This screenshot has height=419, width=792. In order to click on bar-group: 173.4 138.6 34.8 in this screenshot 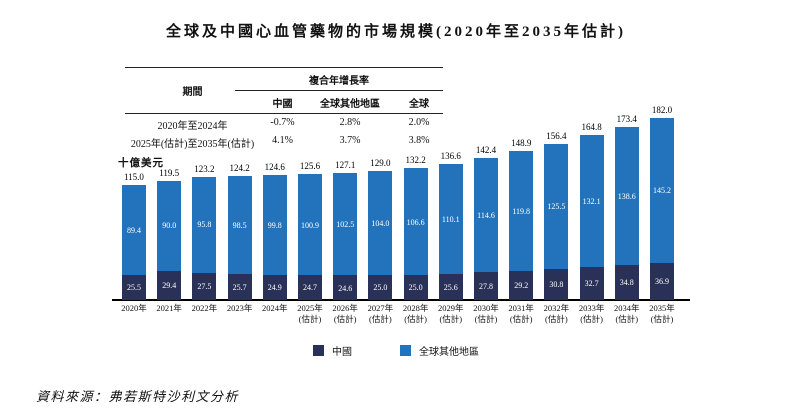, I will do `click(626, 200)`.